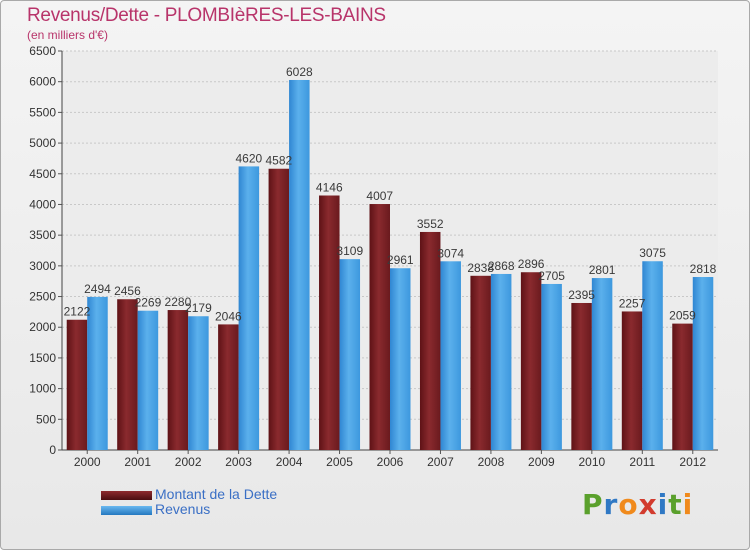  I want to click on data-label-dette: 2395, so click(581, 295).